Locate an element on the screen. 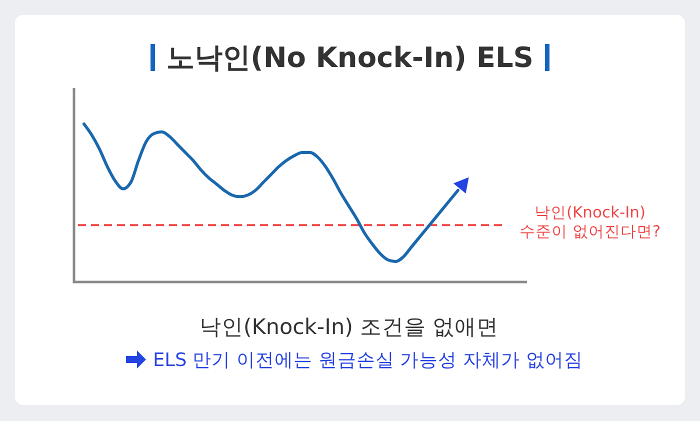 This screenshot has width=700, height=421. ref-line-label: 낙인(Knock-In) 수준이 없어진다면? is located at coordinates (590, 222).